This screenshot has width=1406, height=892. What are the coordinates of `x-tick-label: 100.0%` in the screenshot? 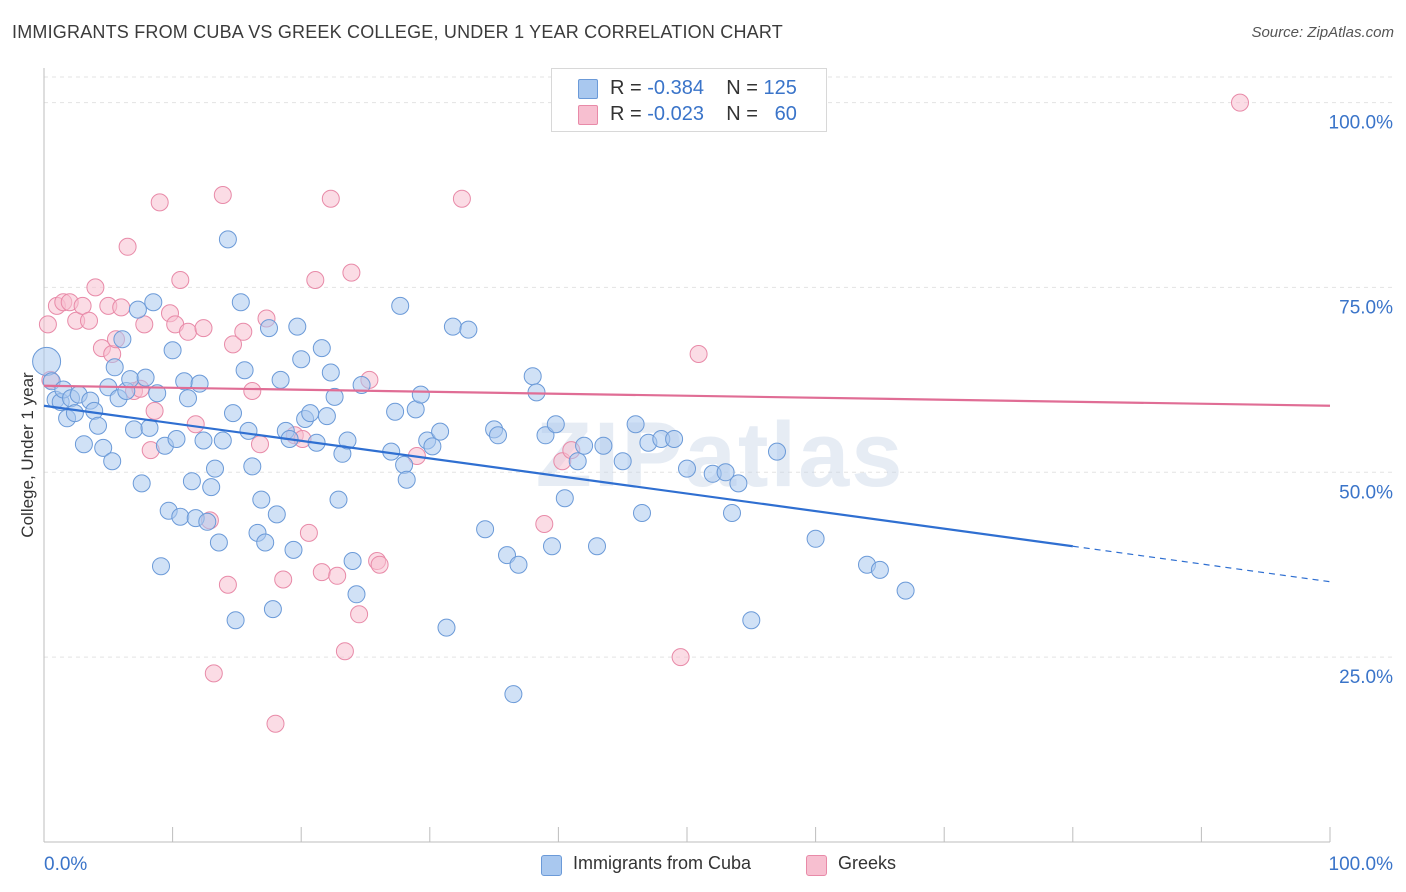 It's located at (1361, 864).